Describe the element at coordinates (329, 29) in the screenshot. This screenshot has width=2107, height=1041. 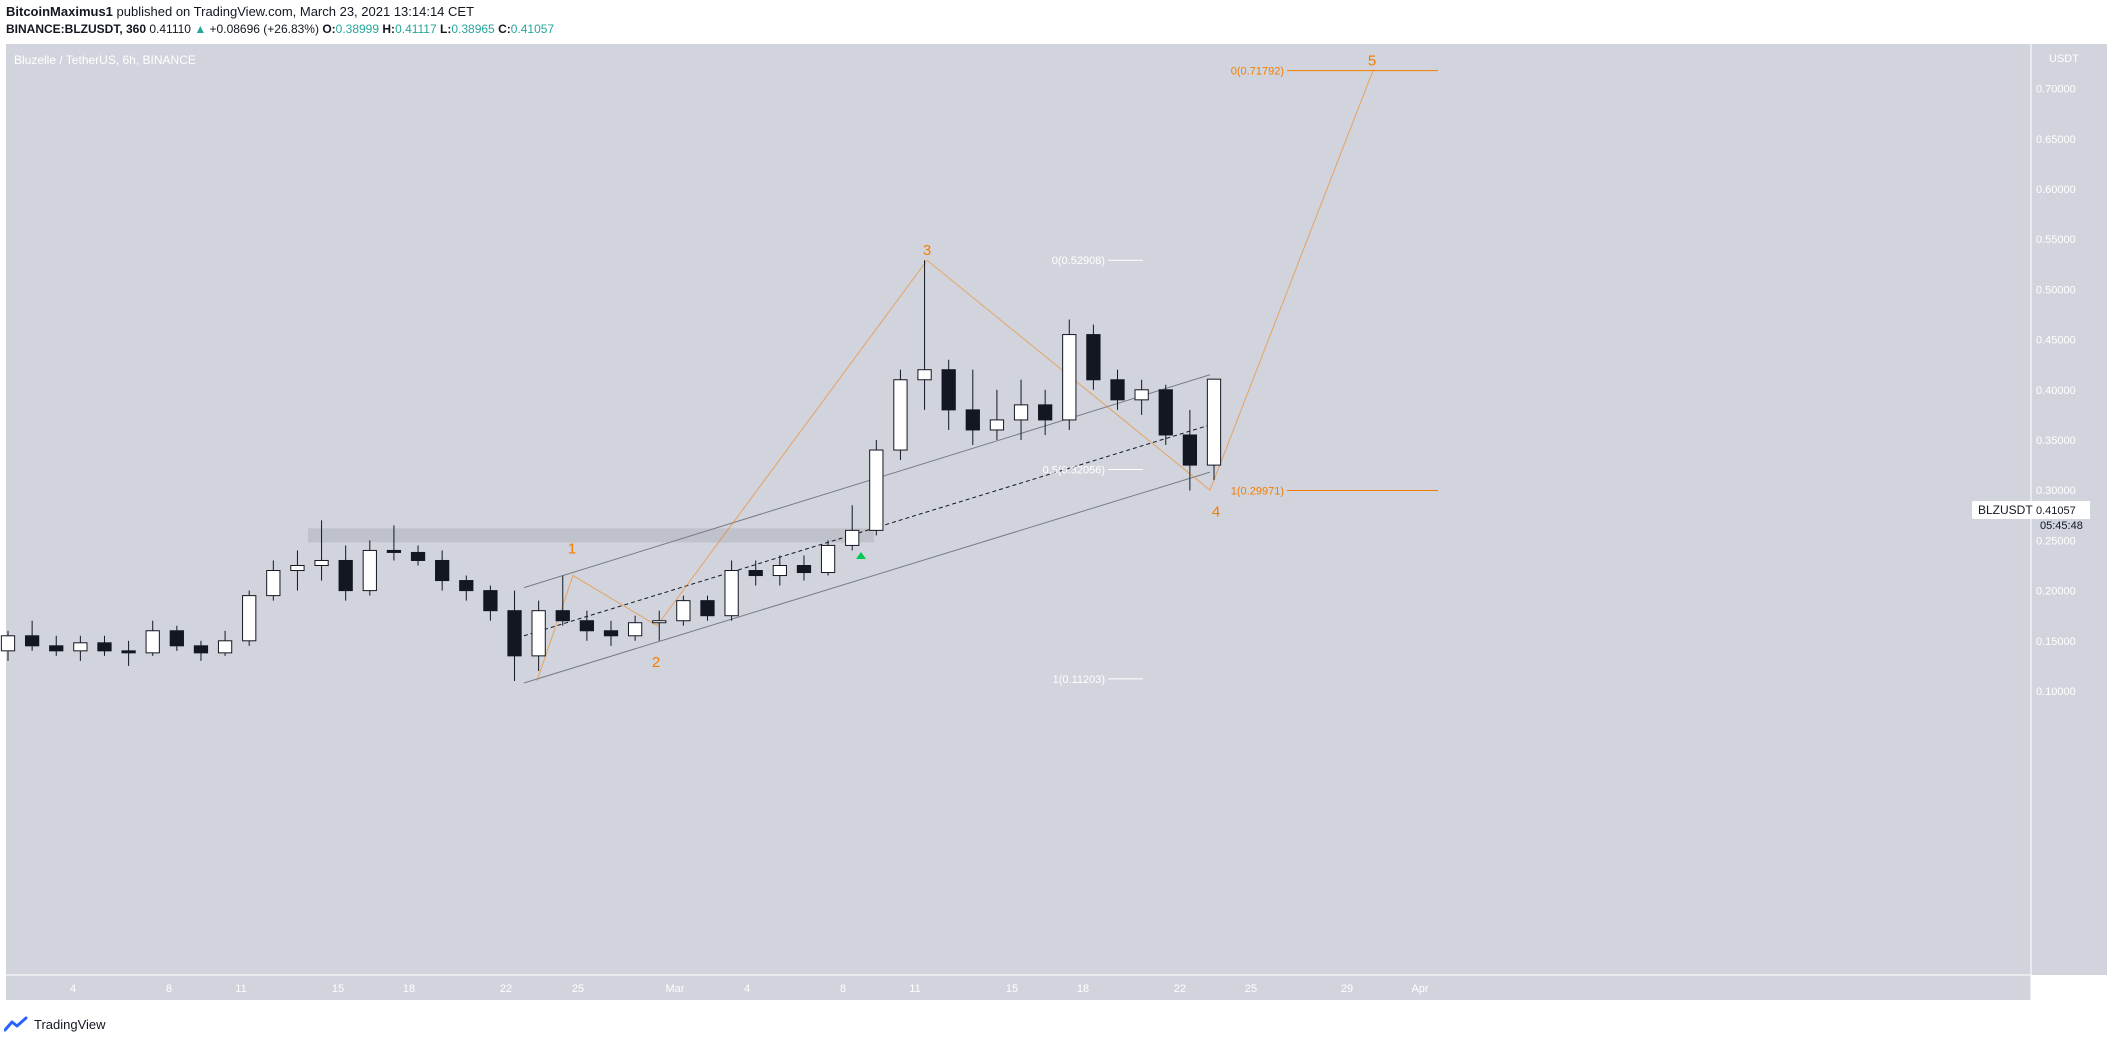
I see `open-label: O:` at that location.